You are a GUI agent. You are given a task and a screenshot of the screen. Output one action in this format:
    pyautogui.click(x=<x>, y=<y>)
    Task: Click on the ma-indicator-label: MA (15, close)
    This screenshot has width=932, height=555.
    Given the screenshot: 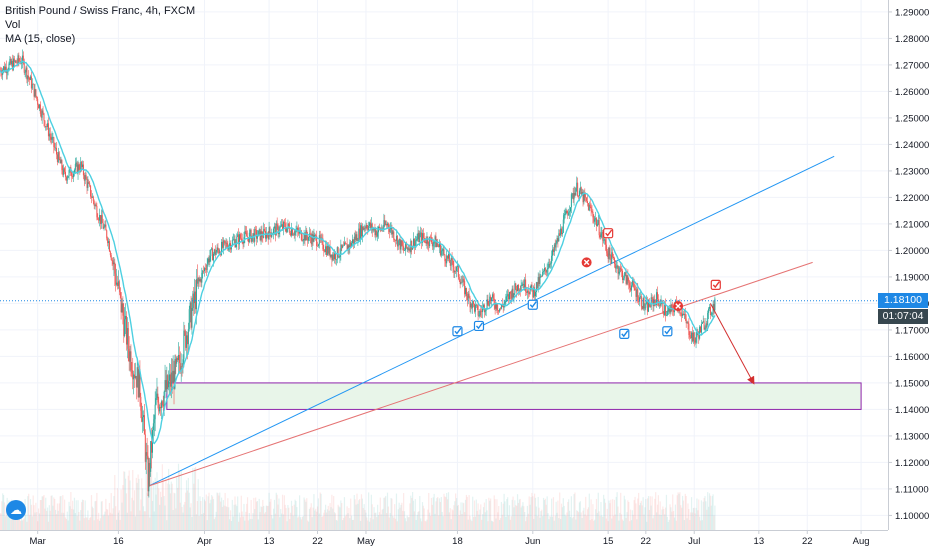 What is the action you would take?
    pyautogui.click(x=40, y=39)
    